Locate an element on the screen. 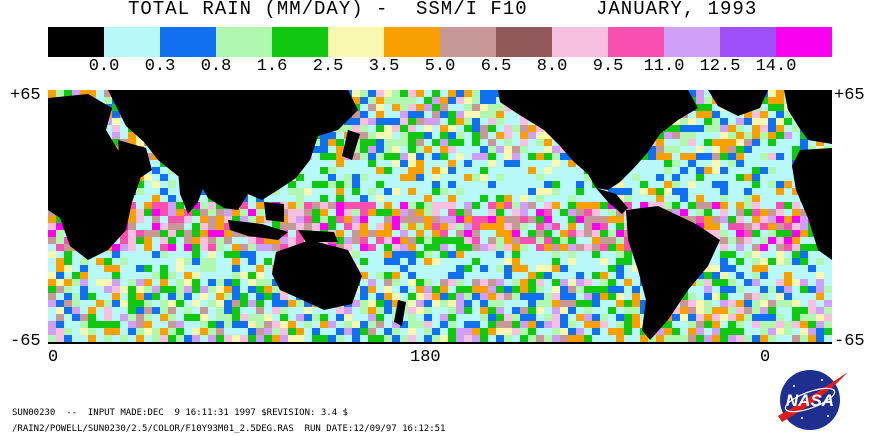 The height and width of the screenshot is (436, 880). legend-swatch is located at coordinates (692, 42).